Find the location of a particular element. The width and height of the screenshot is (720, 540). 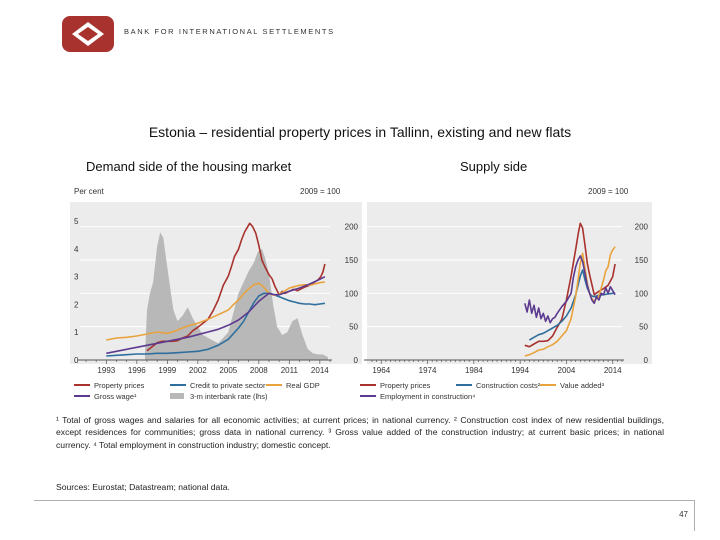

legend-label-construction-costs: Construction costs² is located at coordinates (508, 385).